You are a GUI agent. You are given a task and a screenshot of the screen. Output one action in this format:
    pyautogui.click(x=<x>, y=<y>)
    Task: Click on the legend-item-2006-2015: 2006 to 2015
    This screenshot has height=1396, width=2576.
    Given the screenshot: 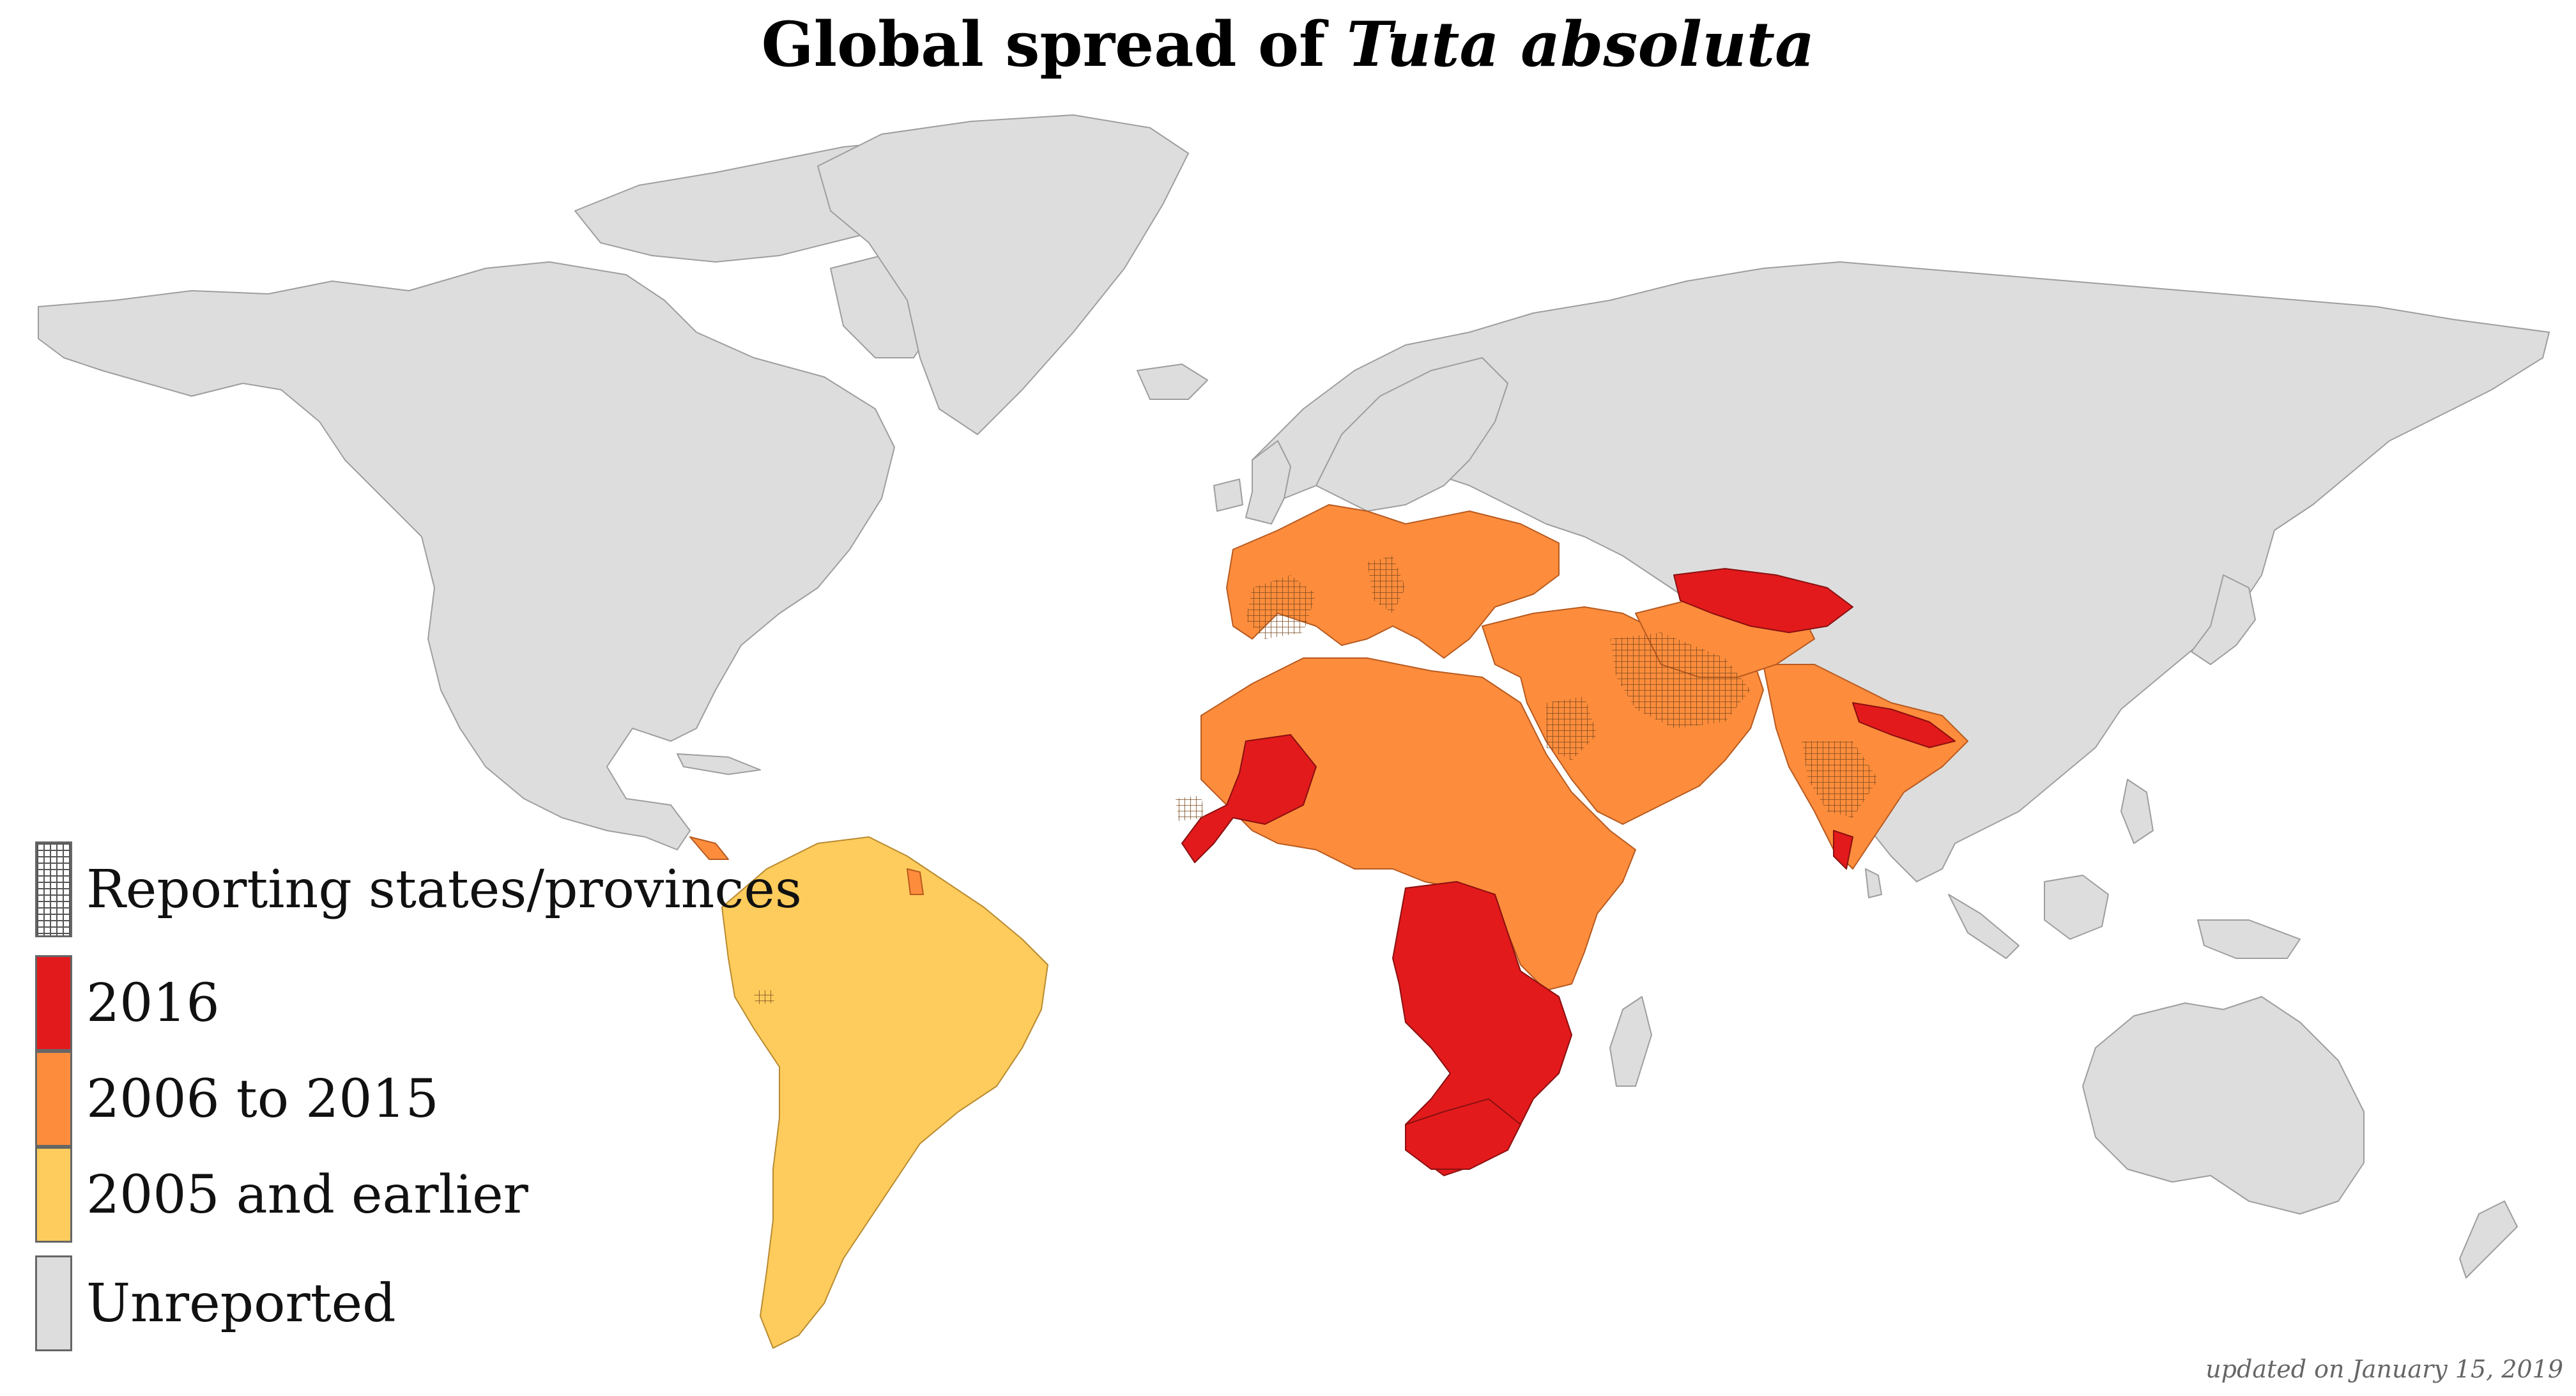 What is the action you would take?
    pyautogui.click(x=237, y=1099)
    